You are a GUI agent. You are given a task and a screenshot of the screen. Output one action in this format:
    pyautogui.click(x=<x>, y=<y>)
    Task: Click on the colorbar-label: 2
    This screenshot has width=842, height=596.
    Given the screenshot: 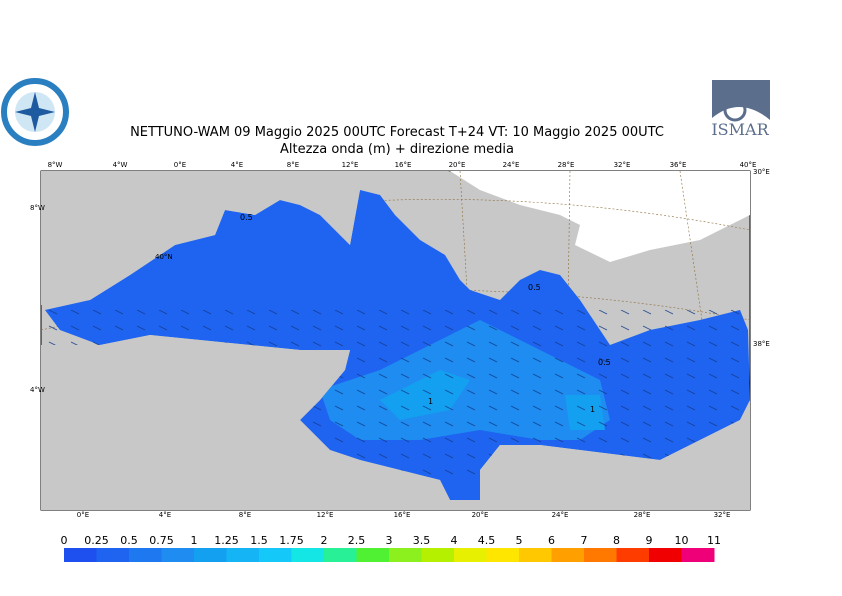 What is the action you would take?
    pyautogui.click(x=324, y=540)
    